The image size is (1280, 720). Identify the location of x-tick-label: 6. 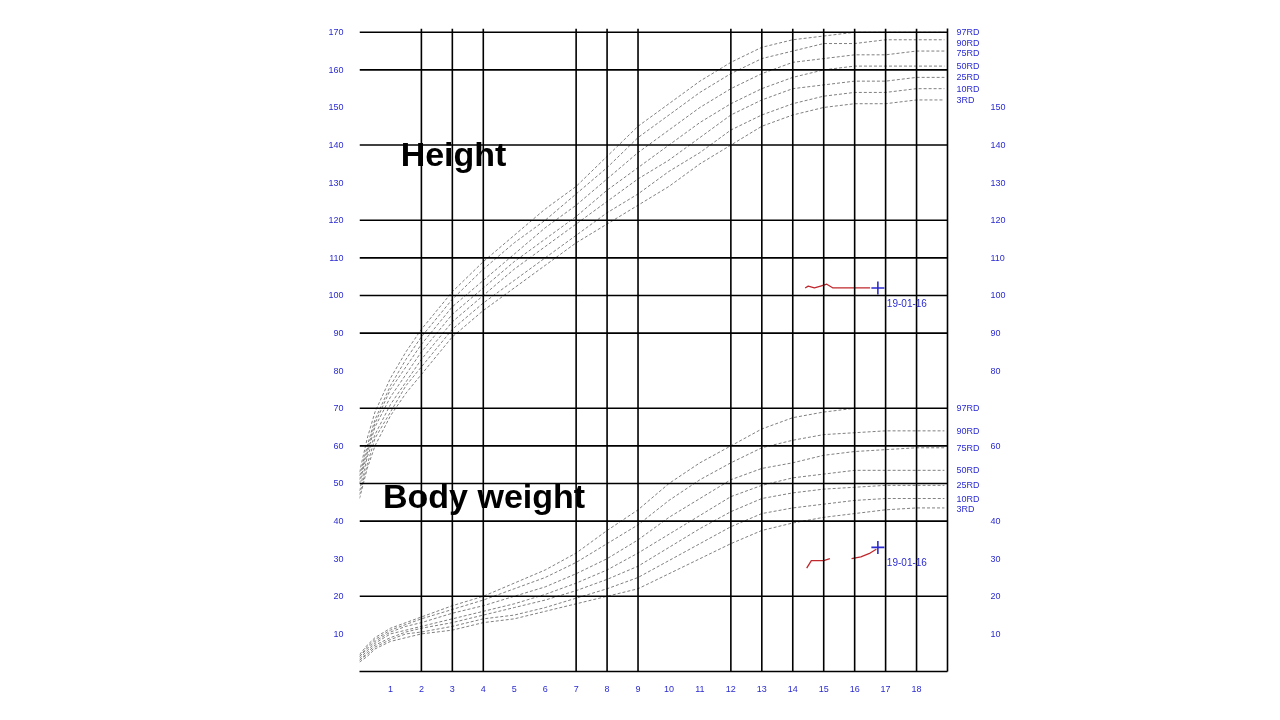
(545, 688).